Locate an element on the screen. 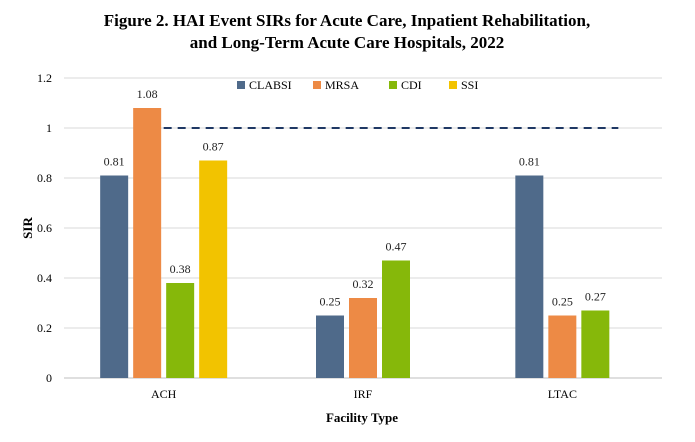 The height and width of the screenshot is (442, 695). x-tick-label: ACH is located at coordinates (164, 394).